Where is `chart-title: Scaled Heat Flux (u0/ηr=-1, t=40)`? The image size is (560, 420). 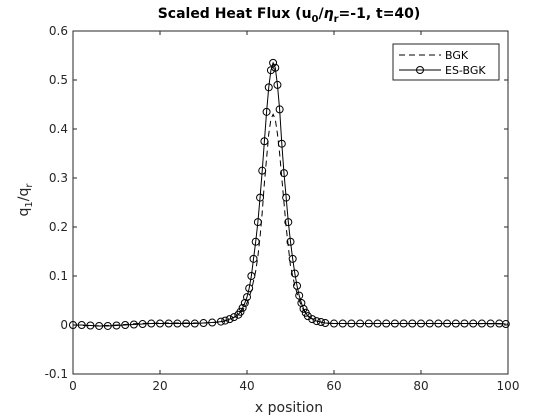 chart-title: Scaled Heat Flux (u0/ηr=-1, t=40) is located at coordinates (289, 15).